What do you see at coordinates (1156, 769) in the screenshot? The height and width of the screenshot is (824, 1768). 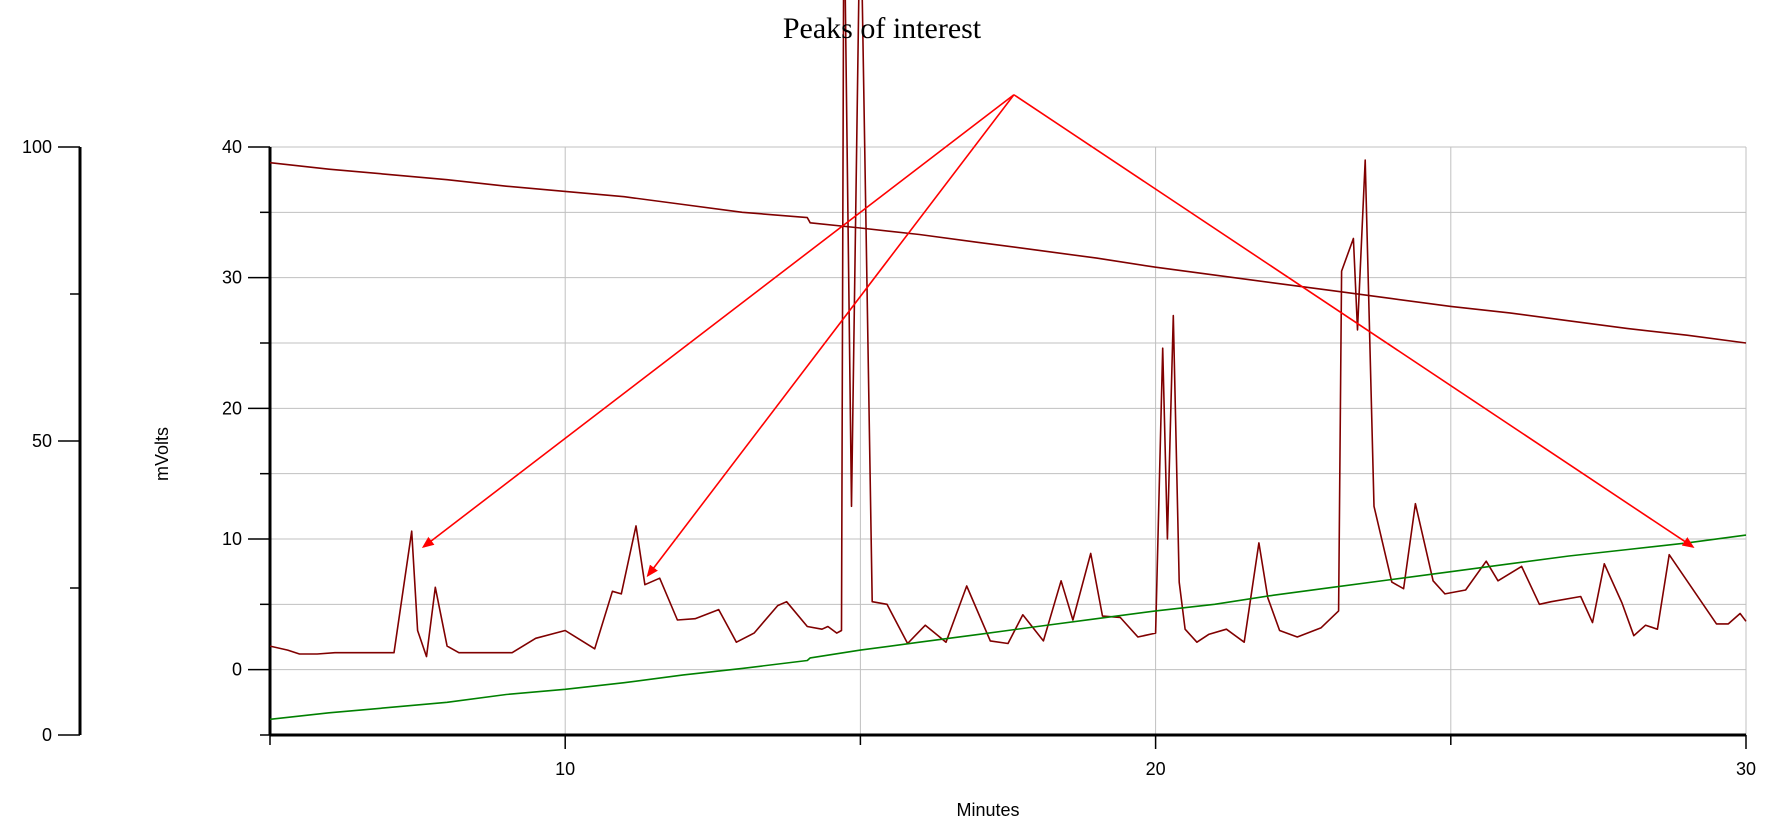 I see `x-tick-label: 20` at bounding box center [1156, 769].